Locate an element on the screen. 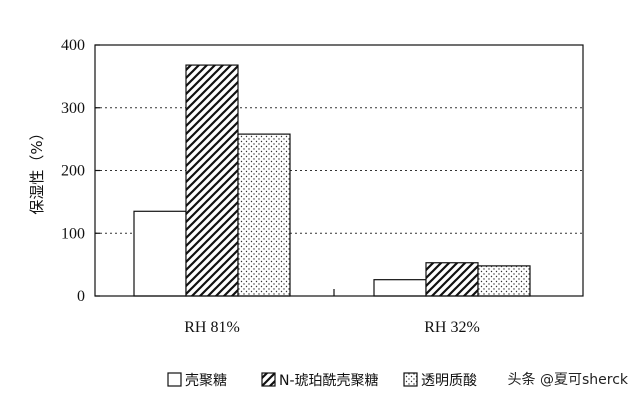 Image resolution: width=640 pixels, height=401 pixels. legend-swatch-plain is located at coordinates (174, 379).